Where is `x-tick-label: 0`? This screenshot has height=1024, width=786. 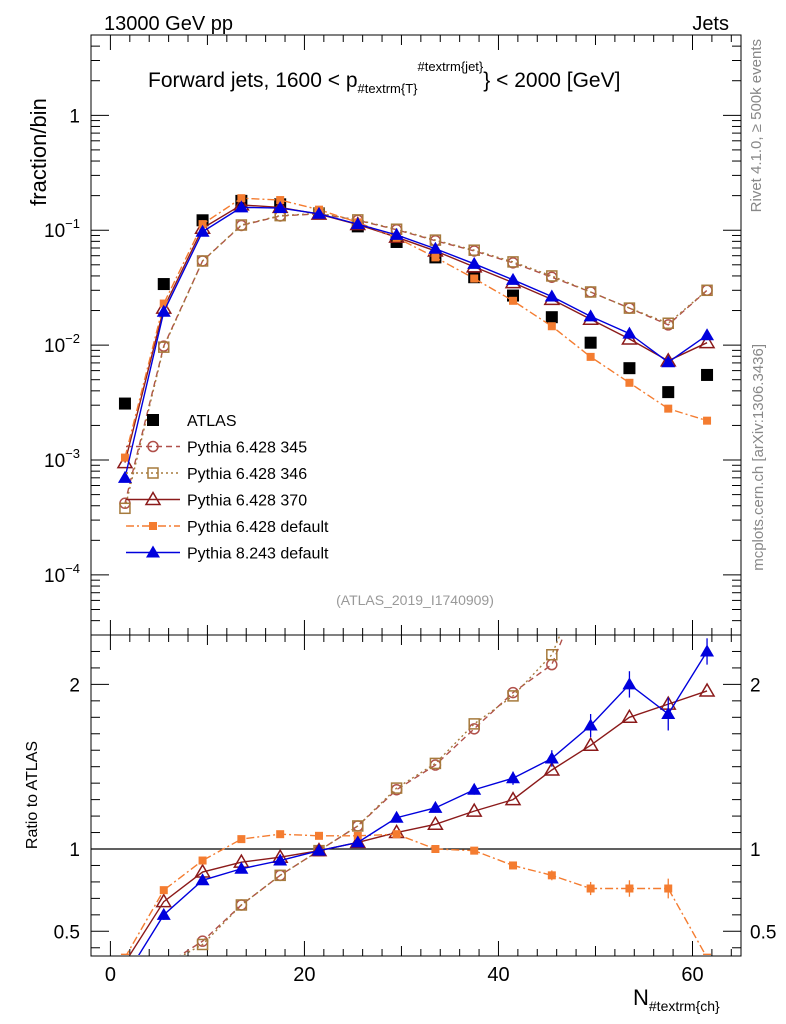 x-tick-label: 0 is located at coordinates (110, 975).